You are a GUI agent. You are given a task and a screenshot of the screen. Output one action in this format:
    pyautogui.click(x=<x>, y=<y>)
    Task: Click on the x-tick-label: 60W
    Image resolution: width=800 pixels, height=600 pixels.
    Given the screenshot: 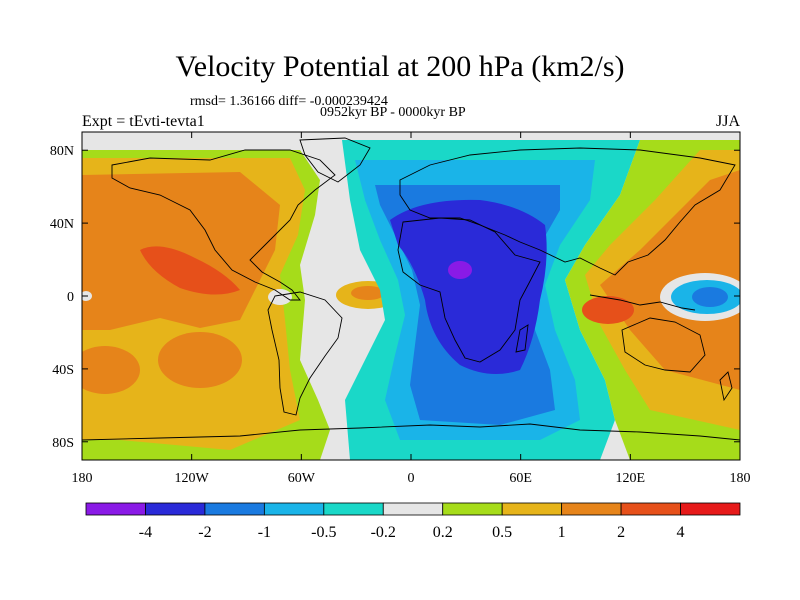 What is the action you would take?
    pyautogui.click(x=302, y=478)
    